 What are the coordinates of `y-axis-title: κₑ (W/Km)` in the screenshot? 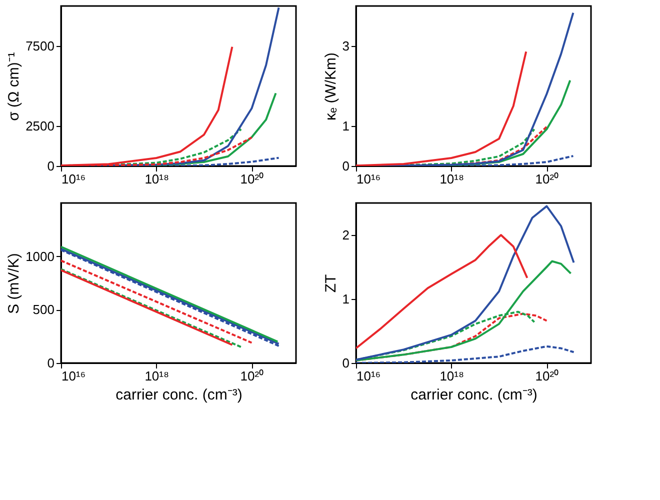 It's located at (331, 86).